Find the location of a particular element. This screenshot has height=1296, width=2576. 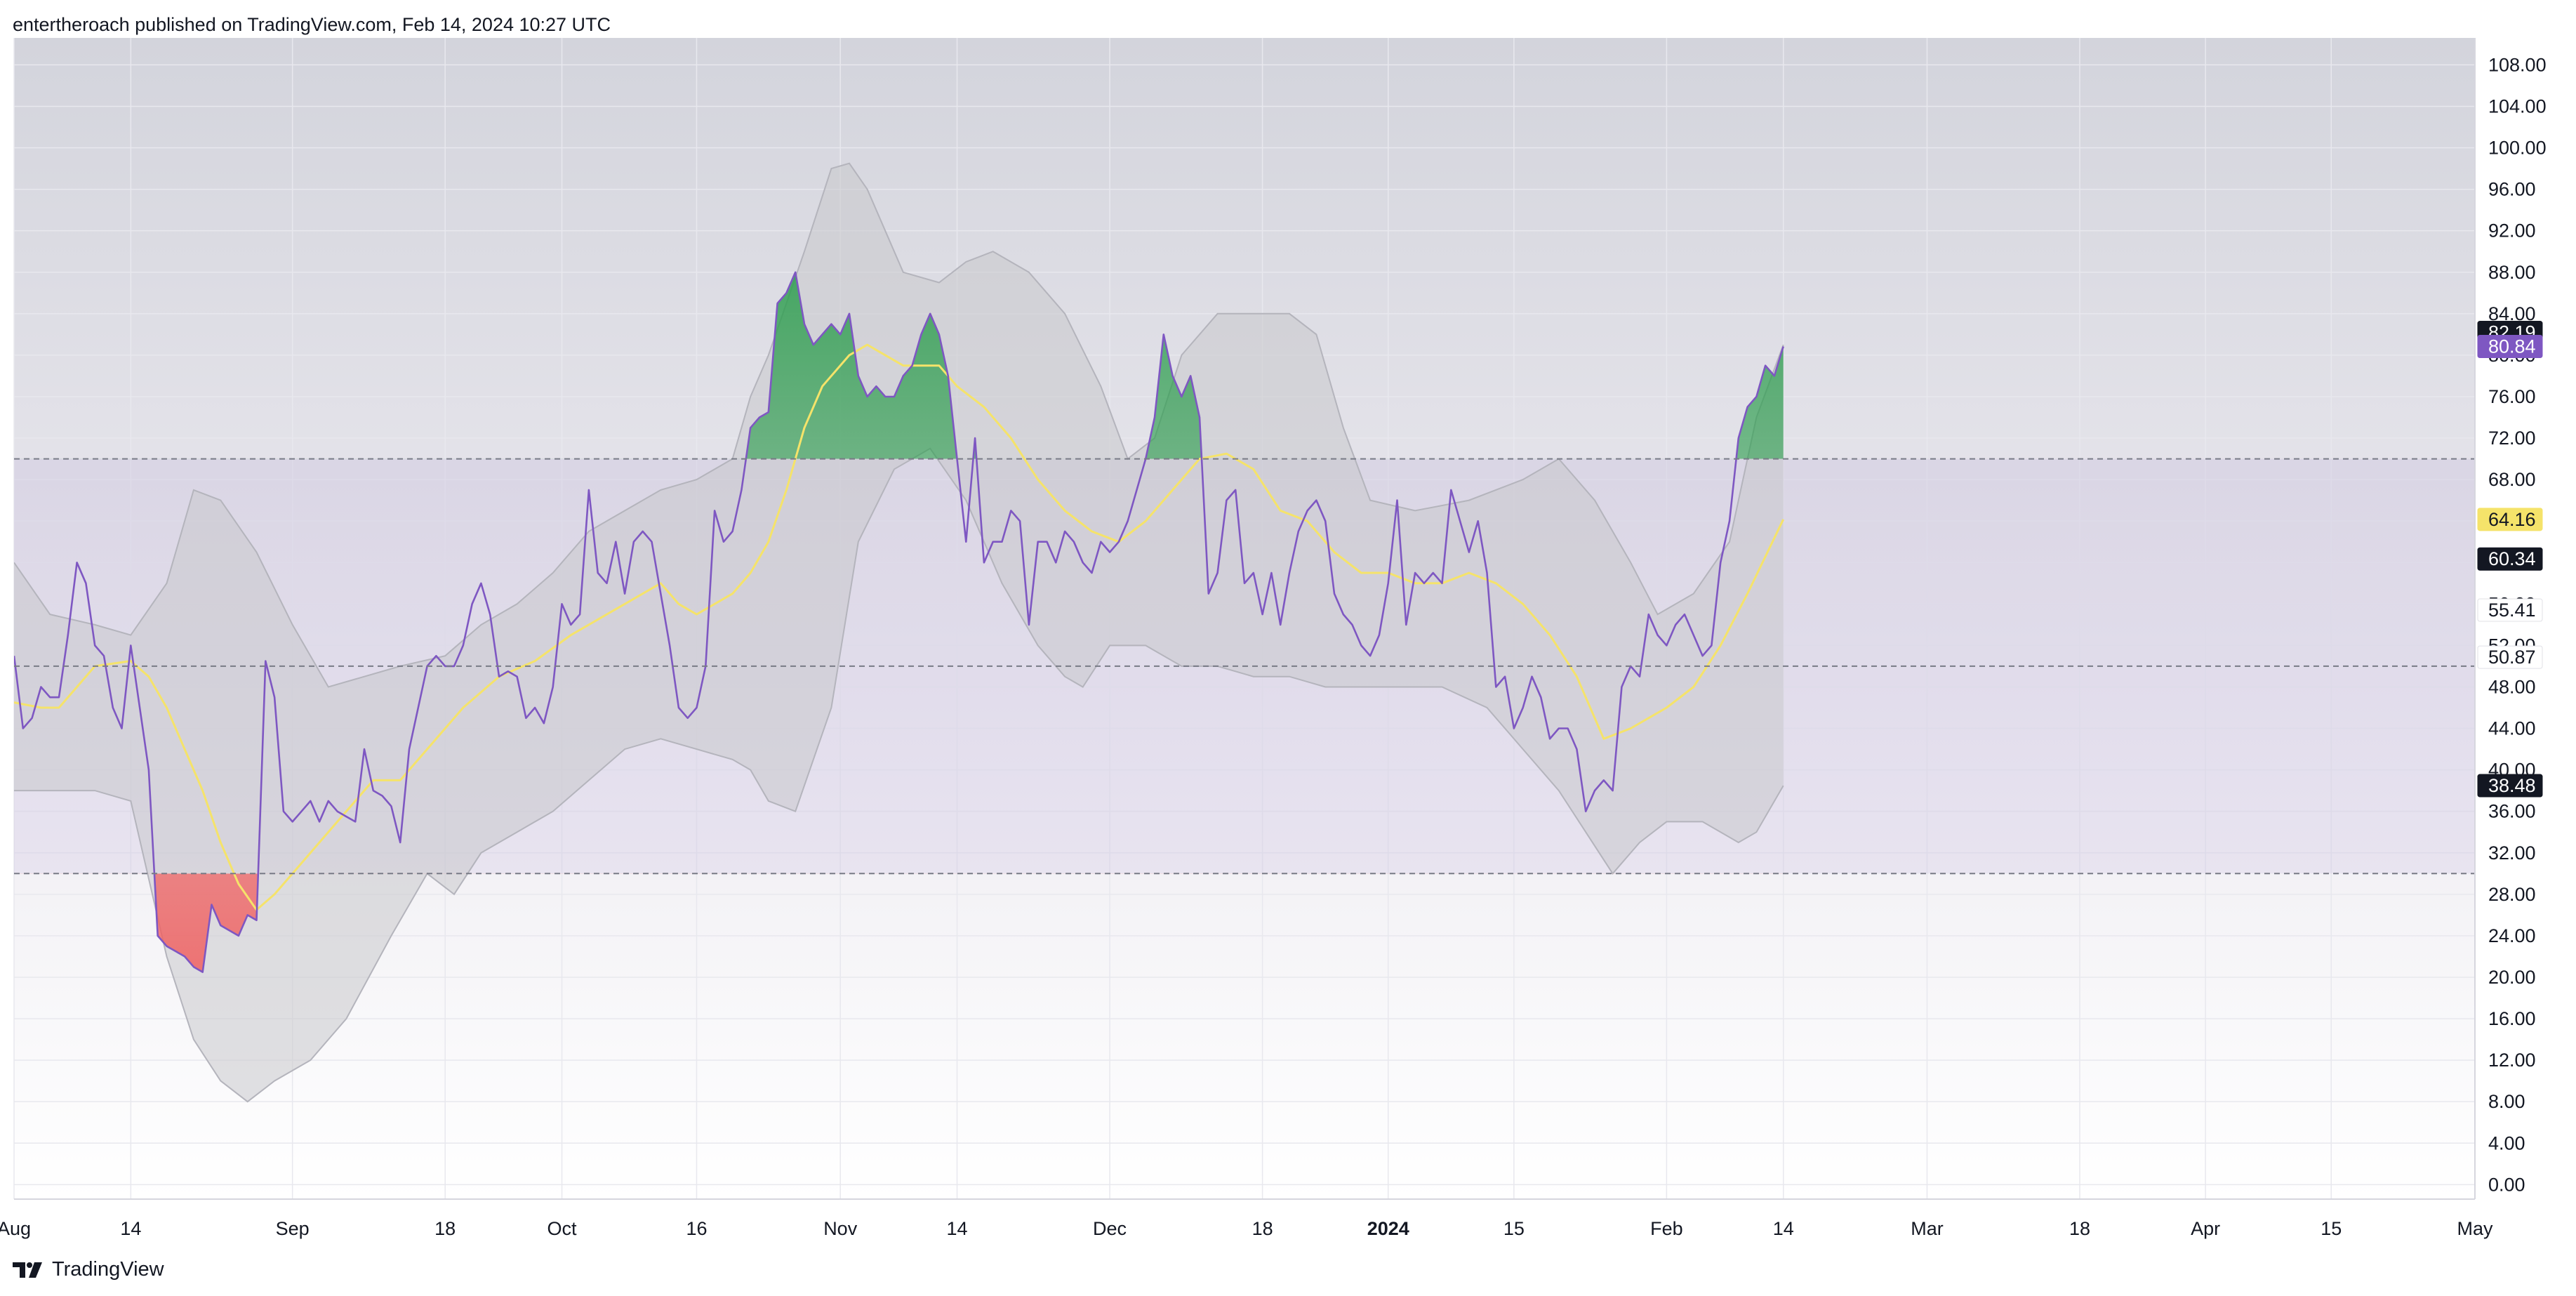

x-tick-label: Dec is located at coordinates (1110, 1229).